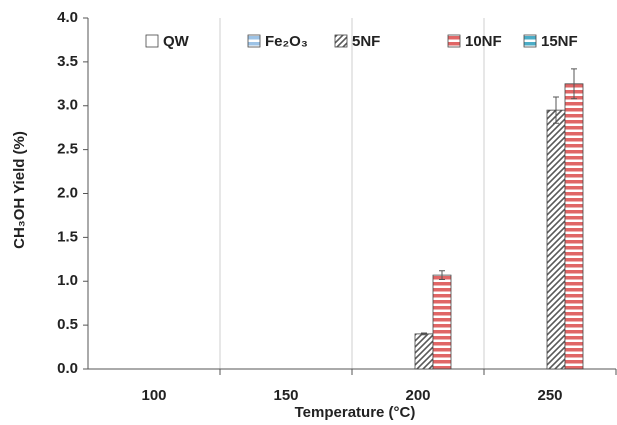  What do you see at coordinates (483, 41) in the screenshot?
I see `legend-label: 10NF` at bounding box center [483, 41].